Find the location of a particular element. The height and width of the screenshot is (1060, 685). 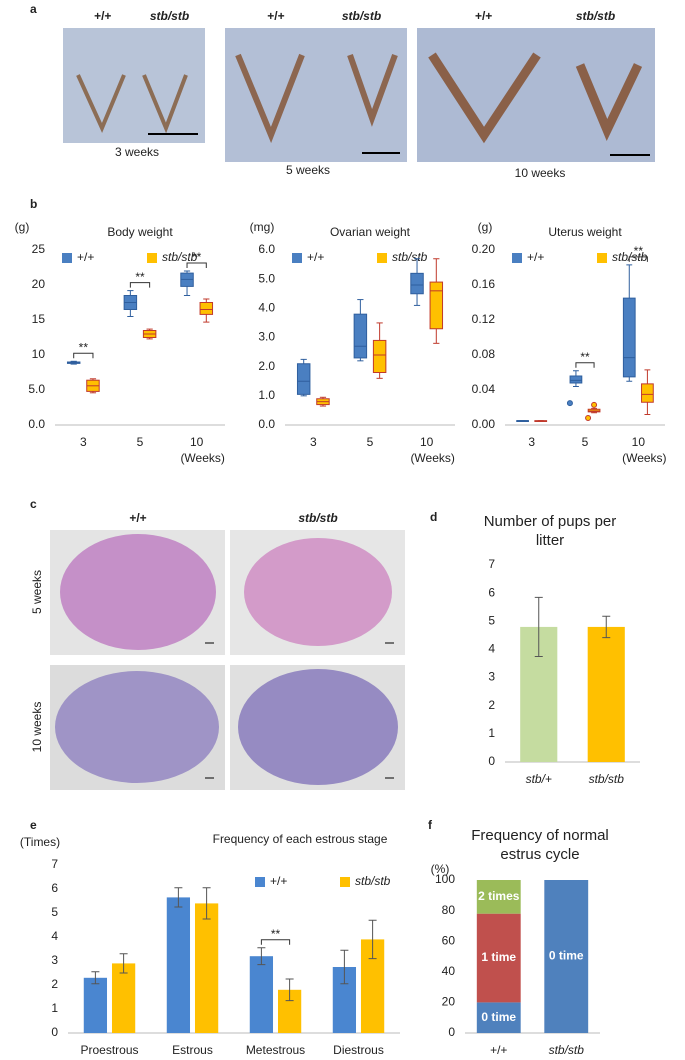

x-tick-label: stb/stb is located at coordinates (607, 779).